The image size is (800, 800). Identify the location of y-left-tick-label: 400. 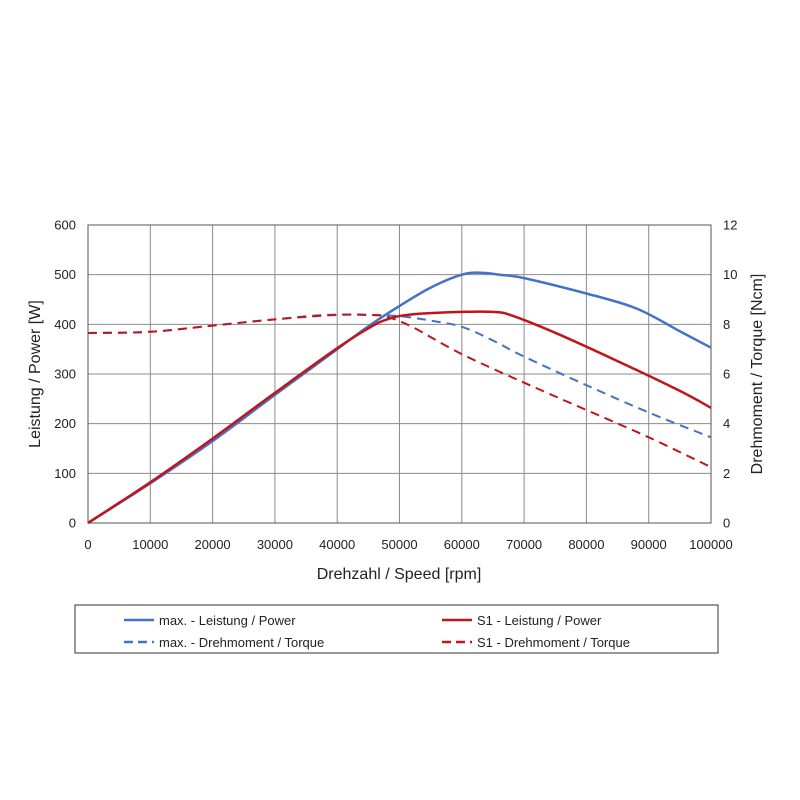
(65, 324).